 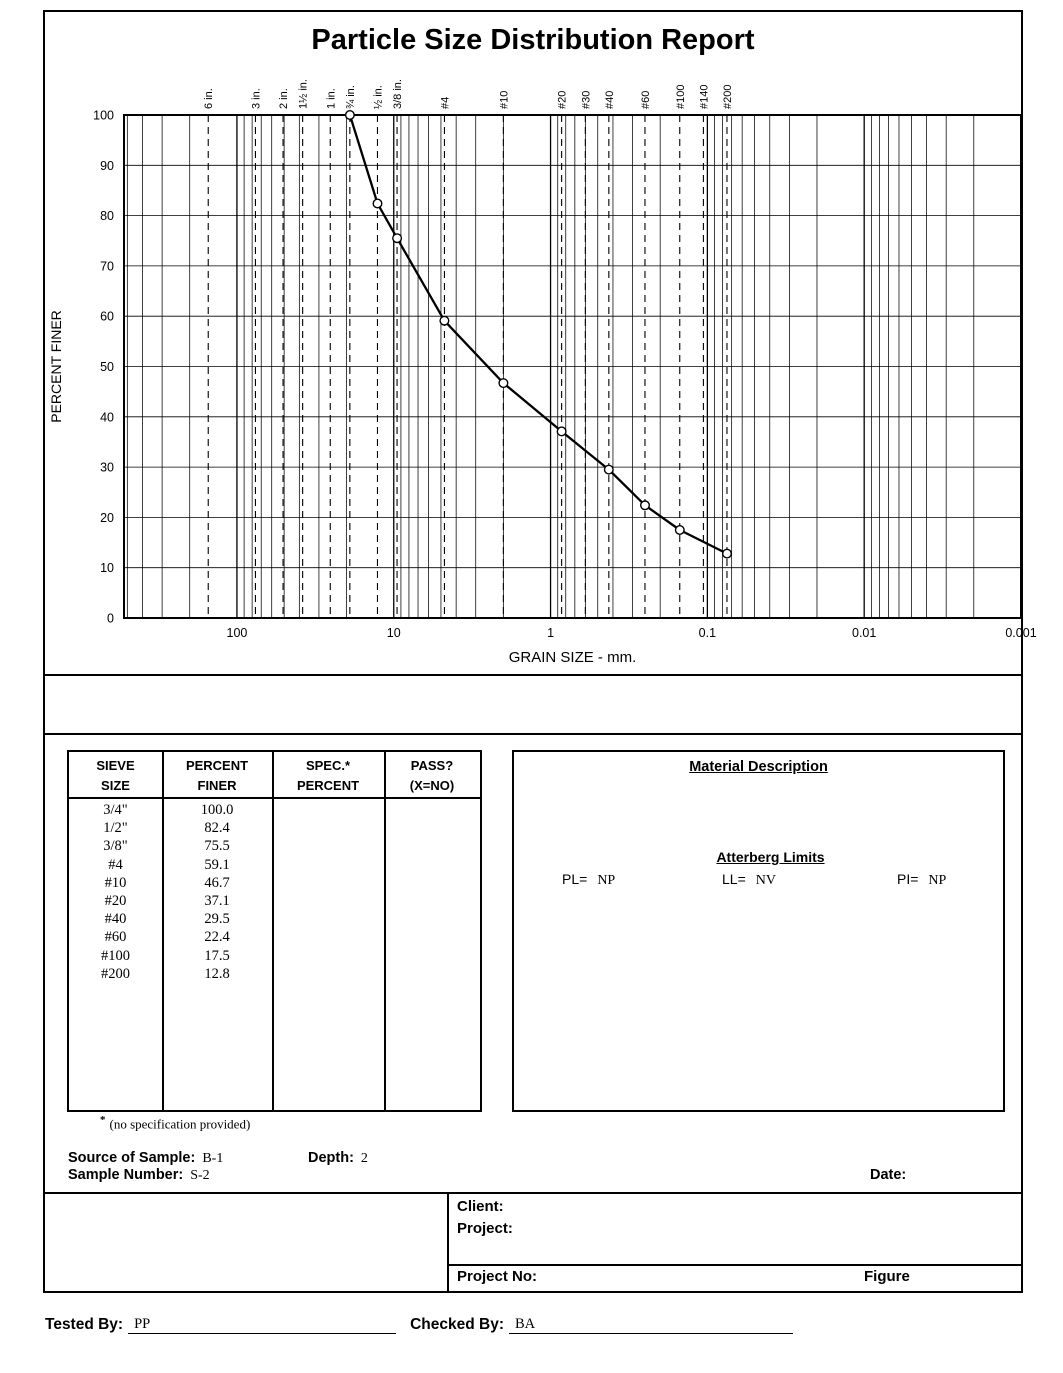 What do you see at coordinates (445, 103) in the screenshot?
I see `svg-text: #4` at bounding box center [445, 103].